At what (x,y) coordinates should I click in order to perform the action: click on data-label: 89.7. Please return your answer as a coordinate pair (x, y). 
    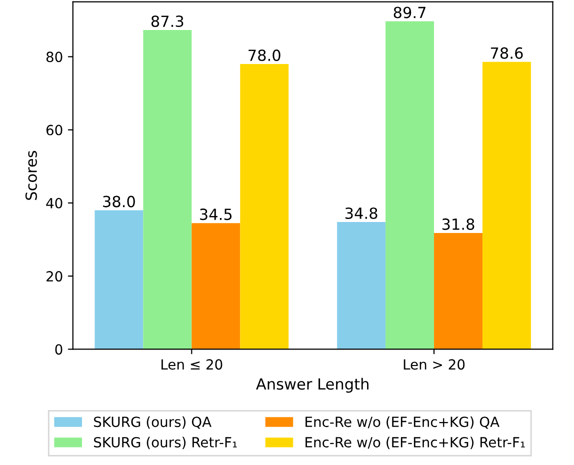
    Looking at the image, I should click on (410, 12).